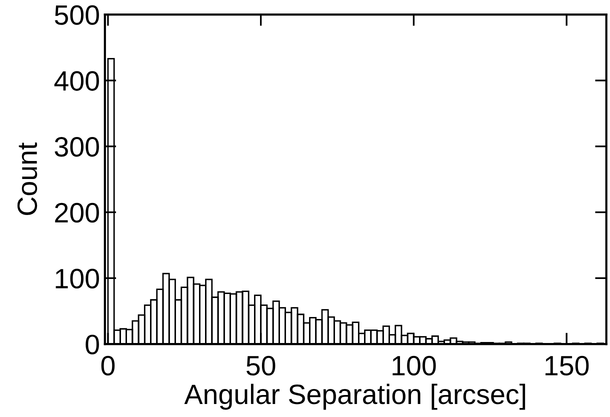  Describe the element at coordinates (76, 15) in the screenshot. I see `y-tick-label: 500` at that location.